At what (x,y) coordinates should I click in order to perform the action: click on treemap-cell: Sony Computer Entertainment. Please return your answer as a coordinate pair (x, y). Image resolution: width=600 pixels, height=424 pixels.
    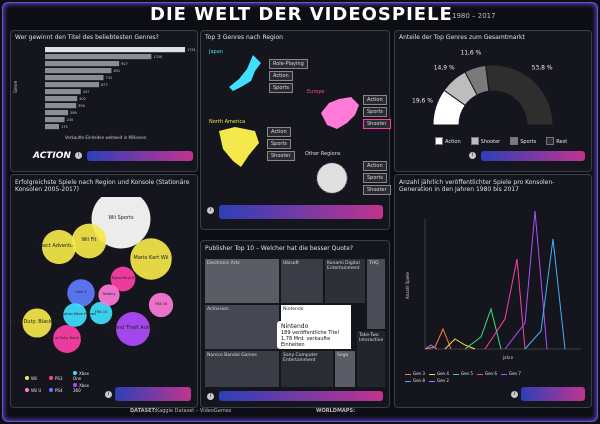
    Looking at the image, I should click on (307, 369).